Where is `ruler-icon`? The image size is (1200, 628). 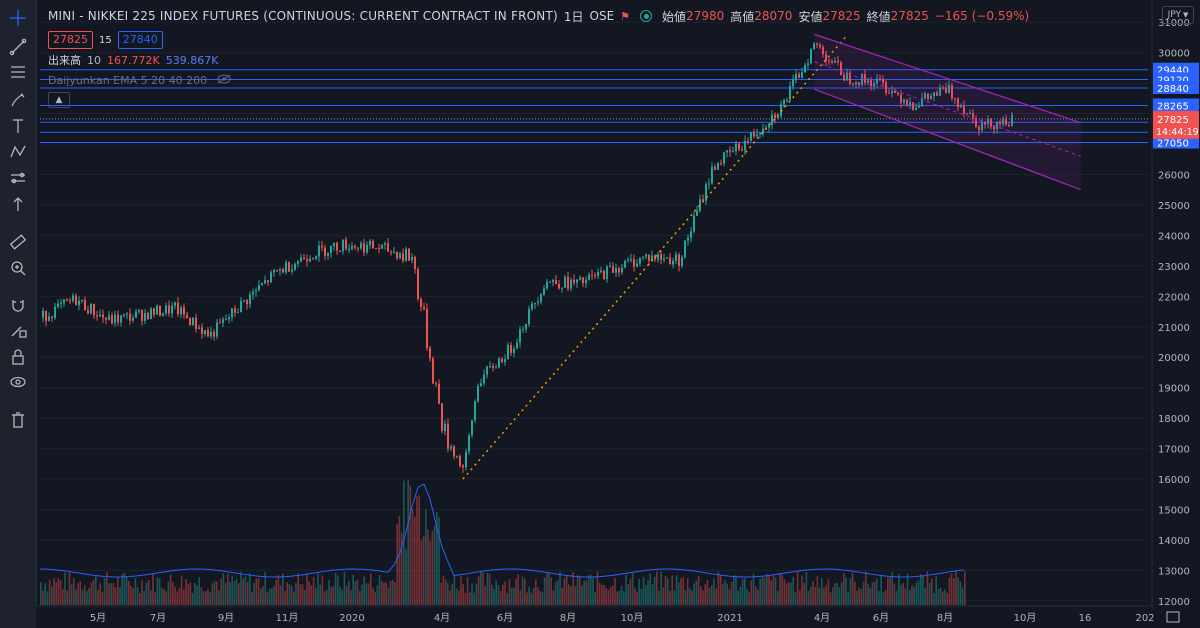
ruler-icon is located at coordinates (18, 242).